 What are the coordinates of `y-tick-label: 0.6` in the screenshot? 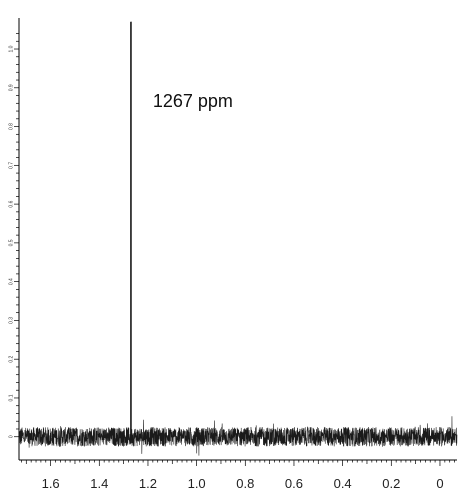 It's located at (11, 203).